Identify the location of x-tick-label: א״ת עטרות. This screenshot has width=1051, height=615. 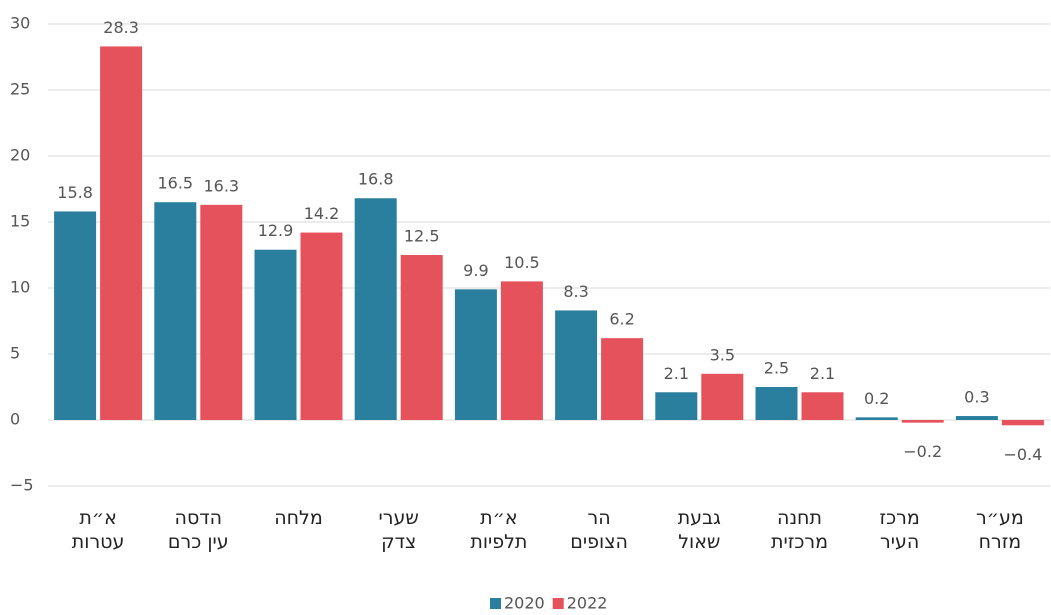
(98, 530).